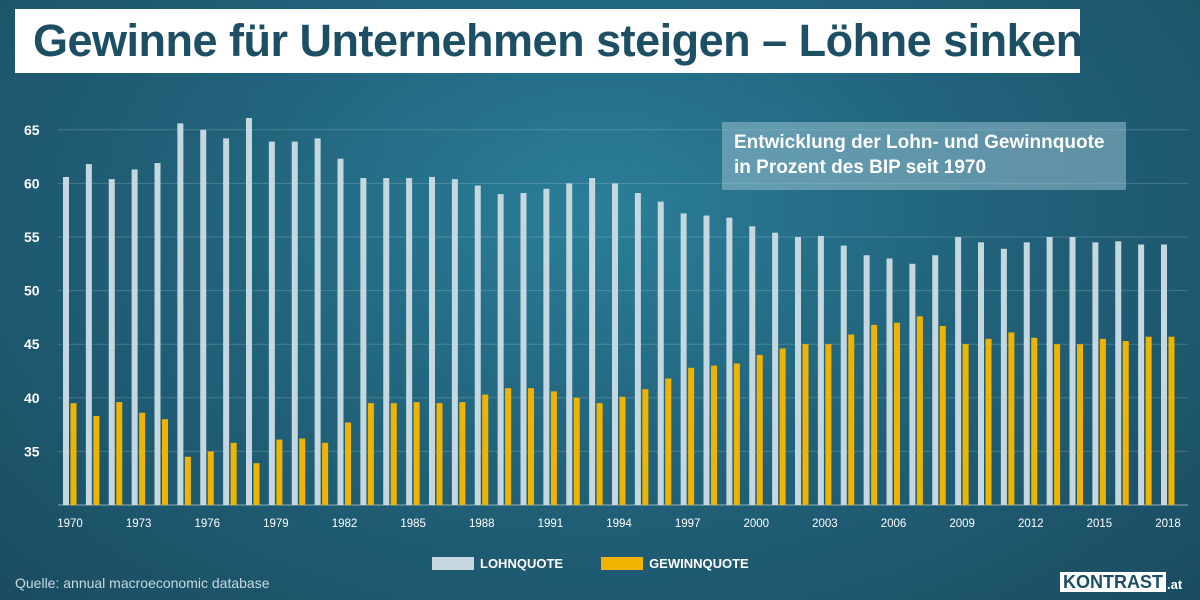 Image resolution: width=1200 pixels, height=600 pixels. I want to click on logo-name: KONTRAST, so click(1113, 582).